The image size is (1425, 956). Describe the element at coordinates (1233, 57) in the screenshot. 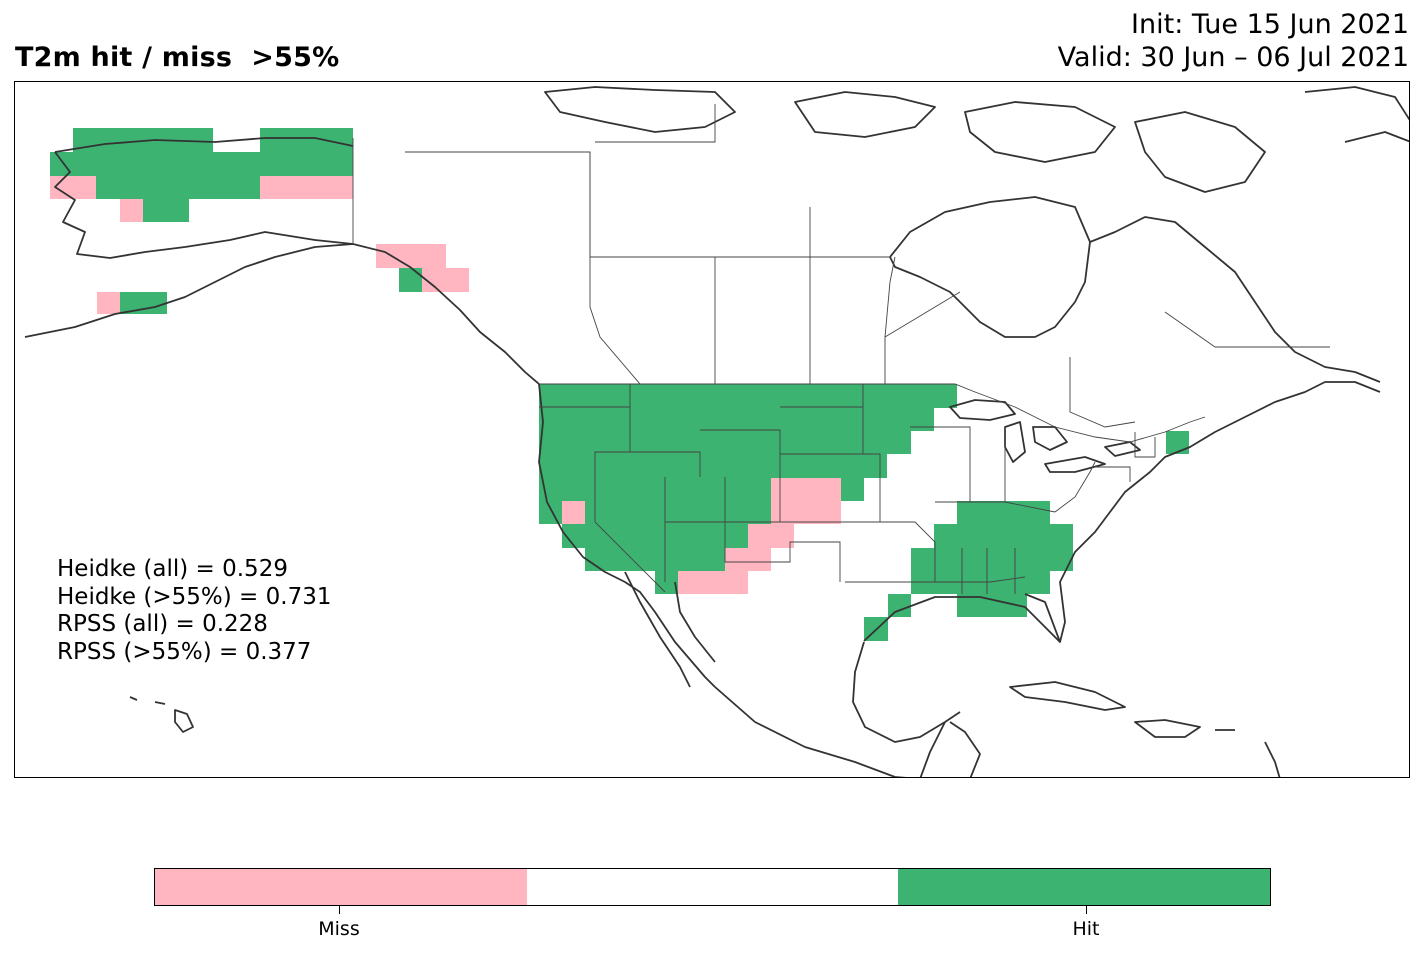

I see `valid-dates: Valid: 30 Jun – 06 Jul 2021` at that location.